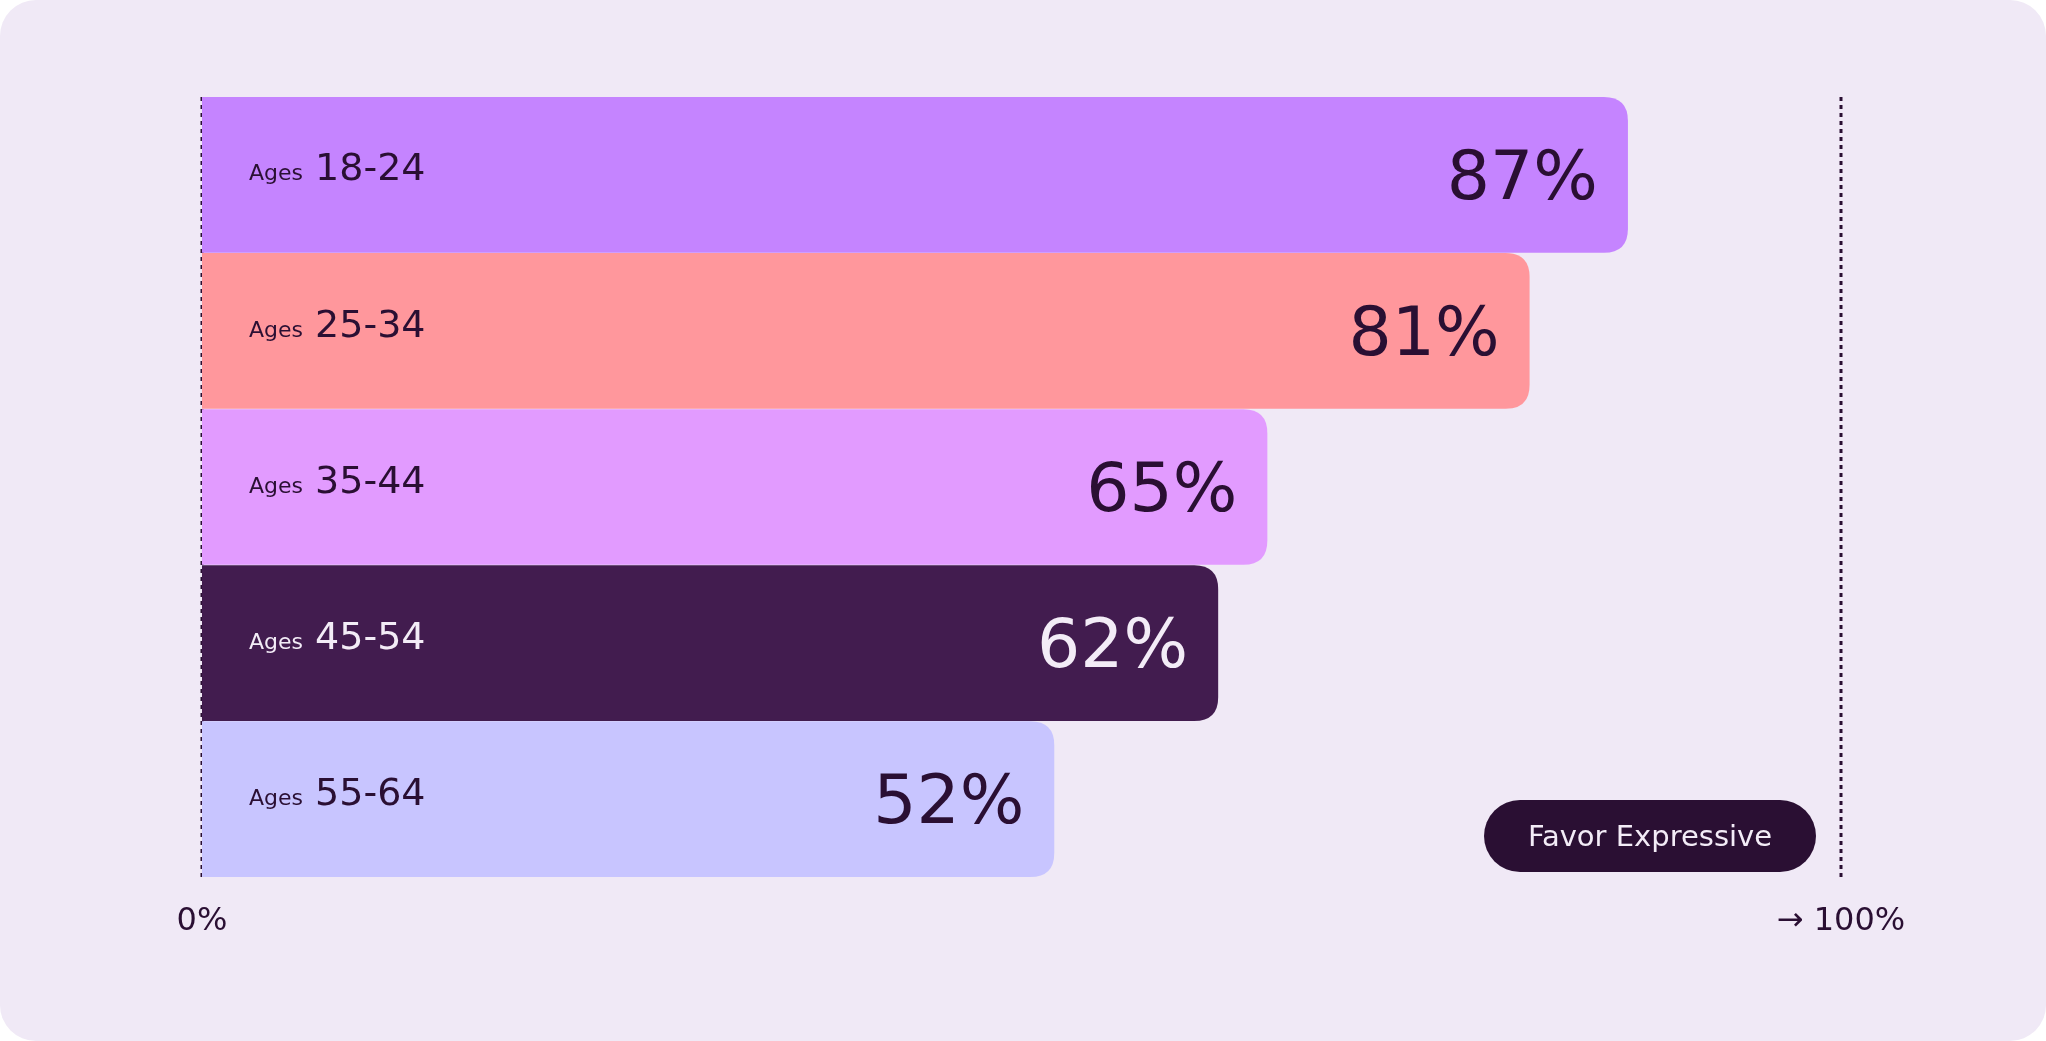 The height and width of the screenshot is (1041, 2046). Describe the element at coordinates (949, 799) in the screenshot. I see `data-label: 52%` at that location.